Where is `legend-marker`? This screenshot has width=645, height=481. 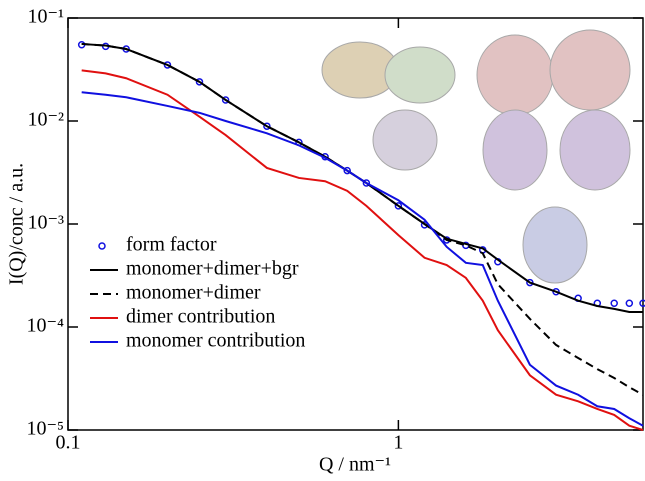
legend-marker is located at coordinates (102, 246).